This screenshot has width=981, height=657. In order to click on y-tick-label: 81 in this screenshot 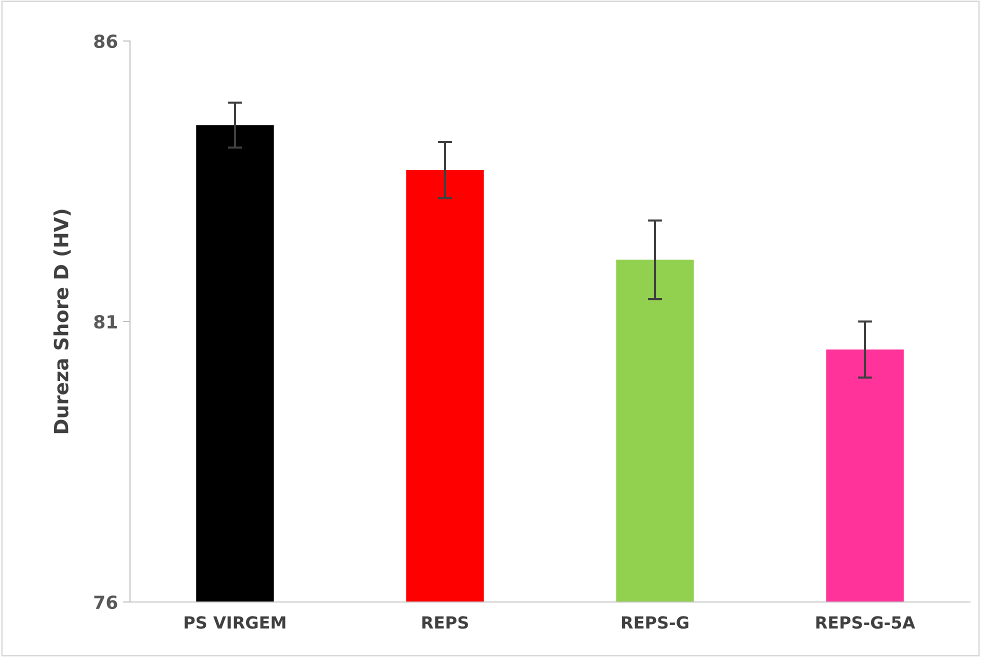, I will do `click(105, 321)`.